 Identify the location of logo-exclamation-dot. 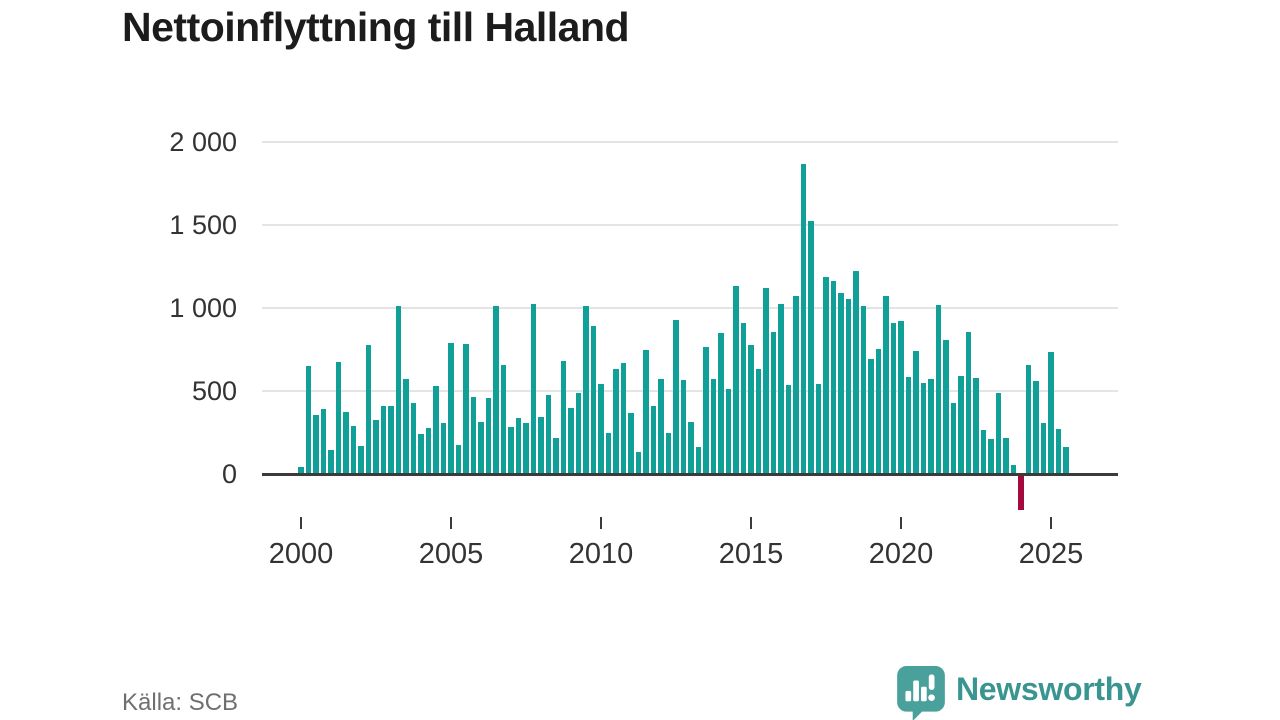
(931, 697).